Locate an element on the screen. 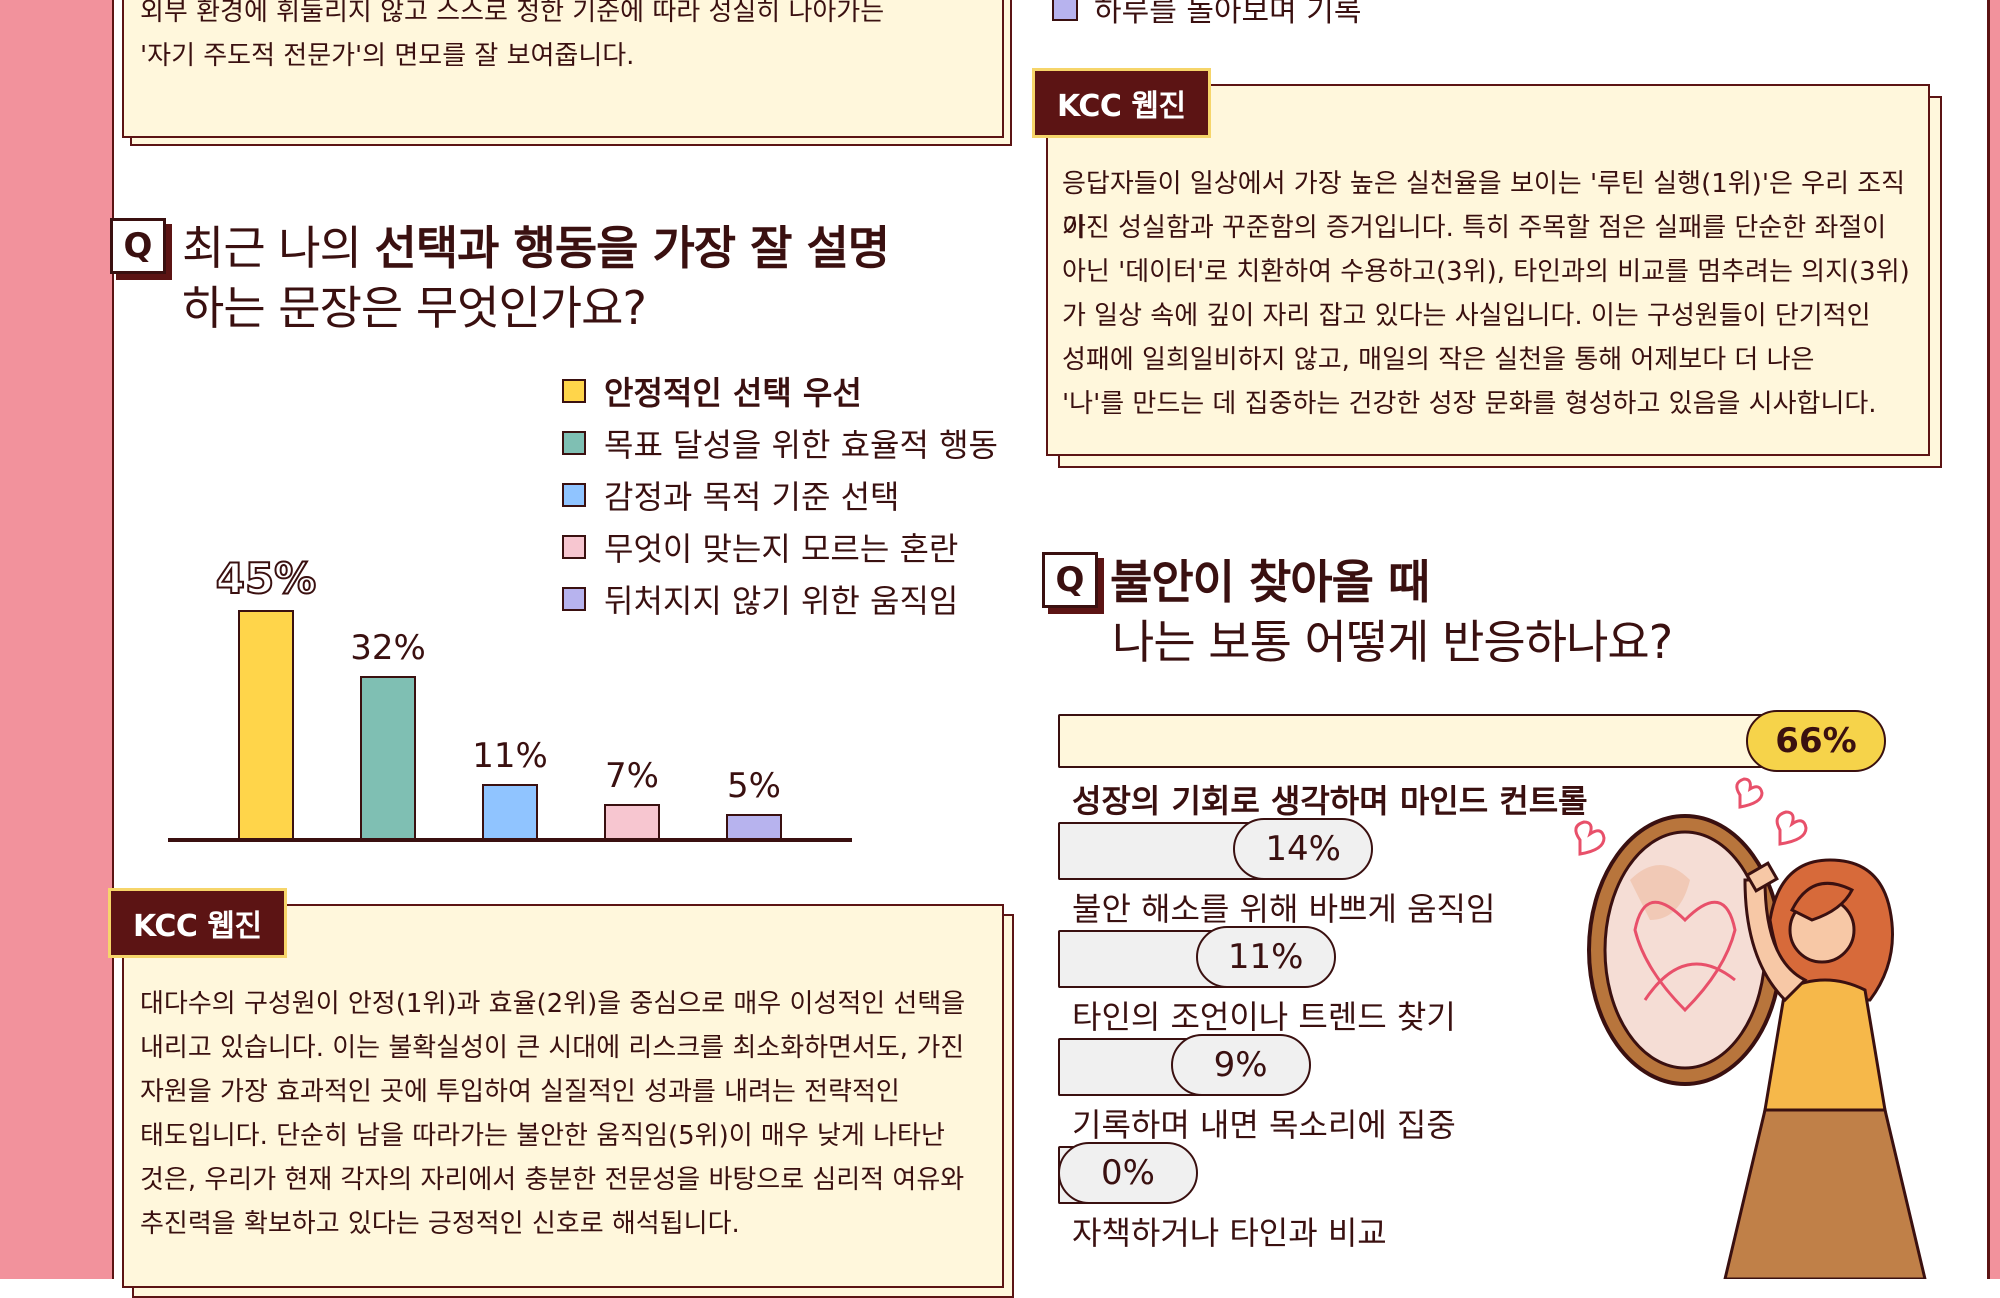  top-right-legend-item: 하루를 돌아보며 기록 is located at coordinates (1206, 15).